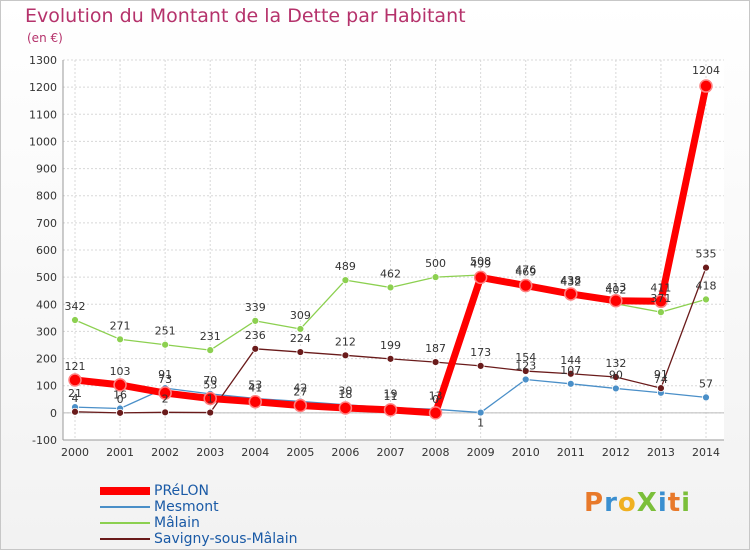 The height and width of the screenshot is (550, 750). What do you see at coordinates (255, 335) in the screenshot?
I see `data-label: 236` at bounding box center [255, 335].